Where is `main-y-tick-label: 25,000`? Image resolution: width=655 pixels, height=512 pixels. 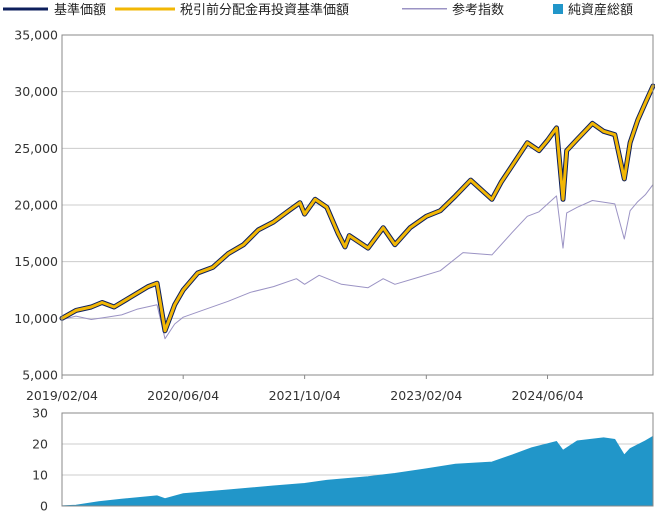 main-y-tick-label: 25,000 is located at coordinates (36, 148).